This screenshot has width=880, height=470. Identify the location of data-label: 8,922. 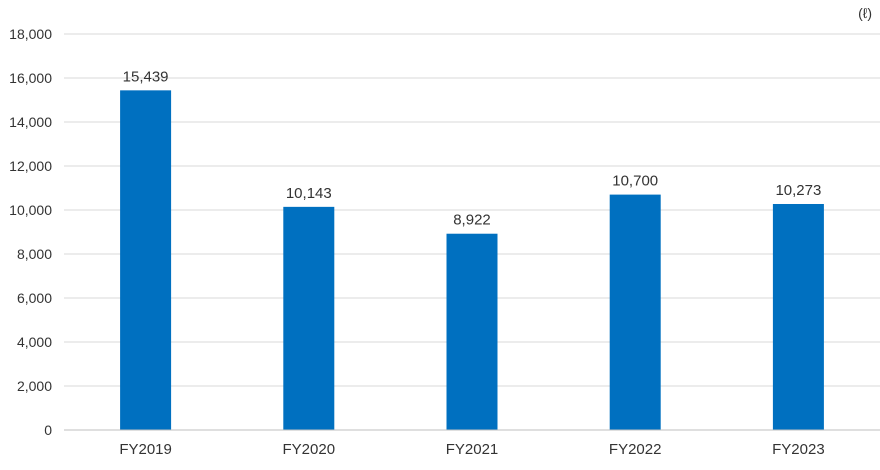
(472, 220).